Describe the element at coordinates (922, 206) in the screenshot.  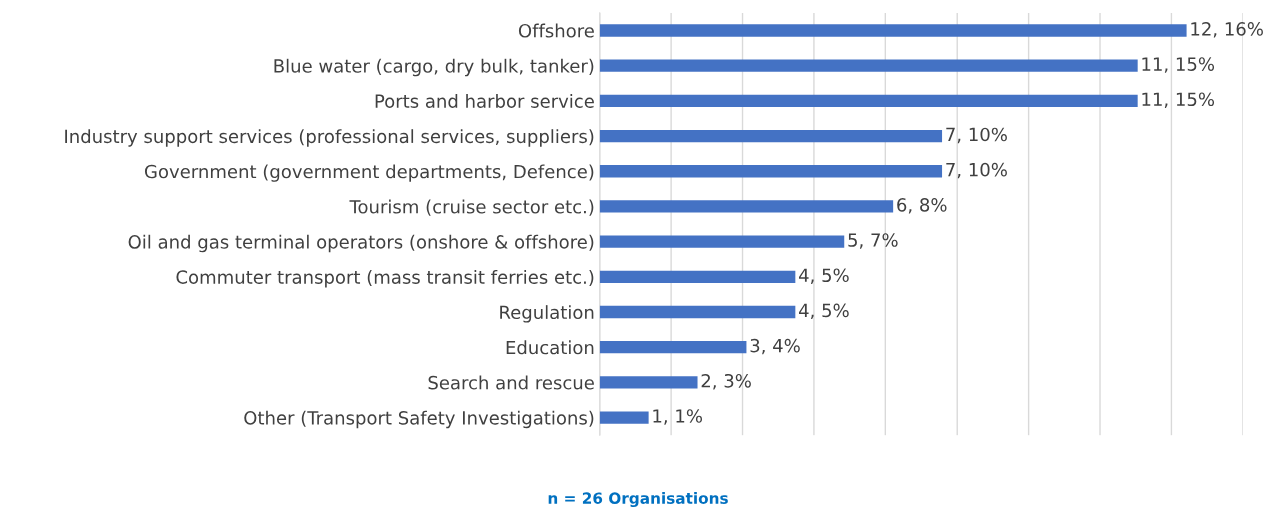
I see `data-label: 6, 8%` at that location.